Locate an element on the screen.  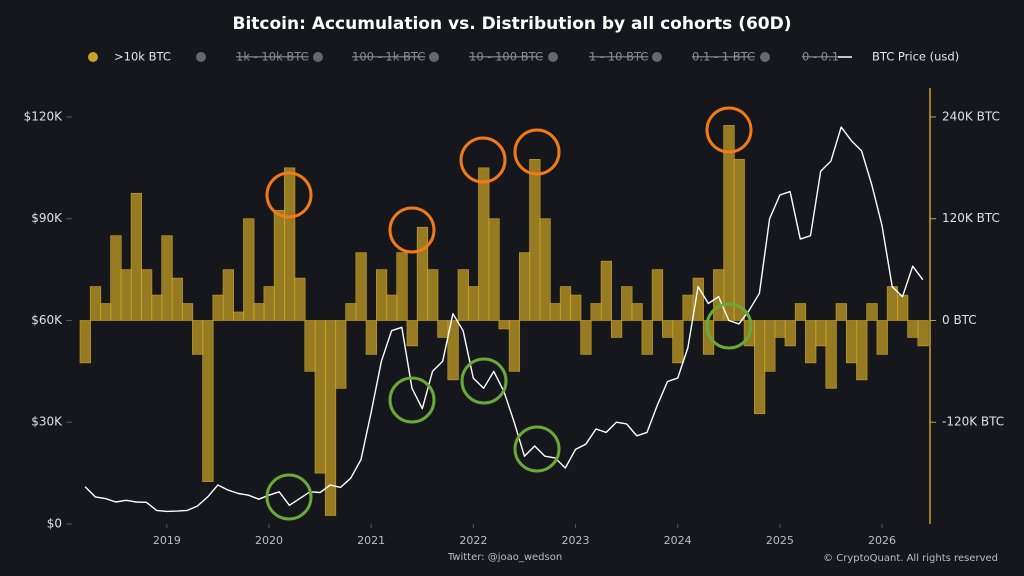
y2-tick-label: 0 BTC is located at coordinates (959, 320).